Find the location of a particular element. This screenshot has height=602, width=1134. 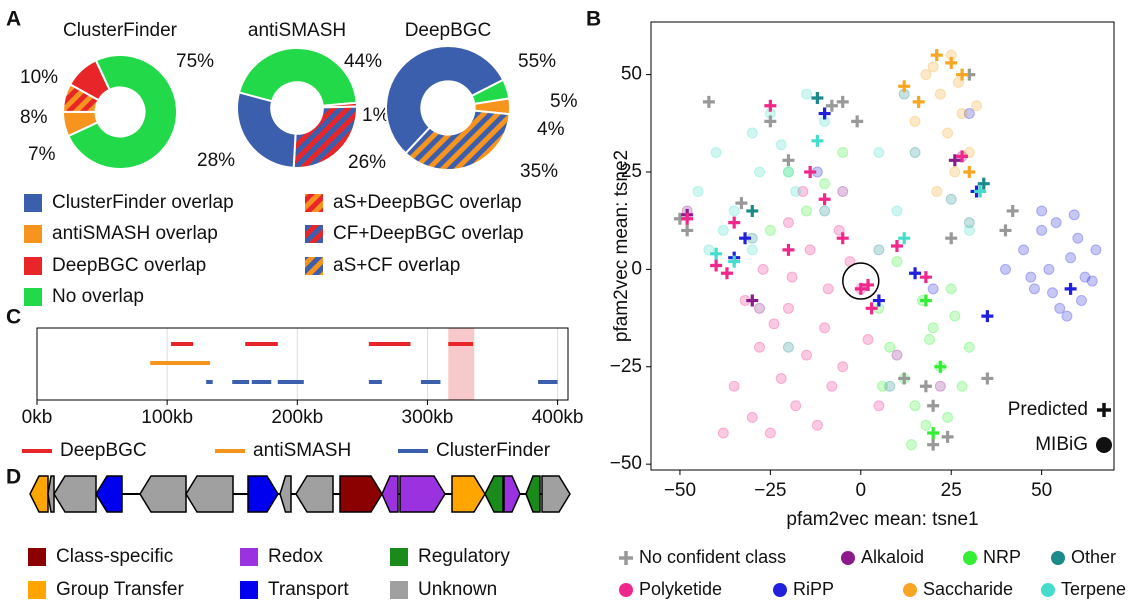

legend-label: Other is located at coordinates (1093, 557).